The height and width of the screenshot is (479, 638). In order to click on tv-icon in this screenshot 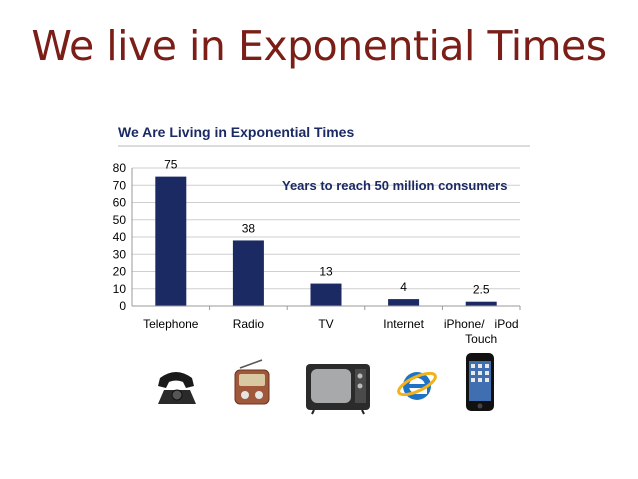, I will do `click(338, 389)`.